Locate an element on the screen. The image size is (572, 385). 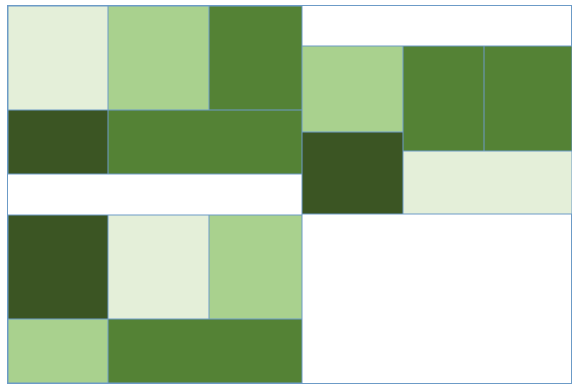
tile-c3 is located at coordinates (255, 267).